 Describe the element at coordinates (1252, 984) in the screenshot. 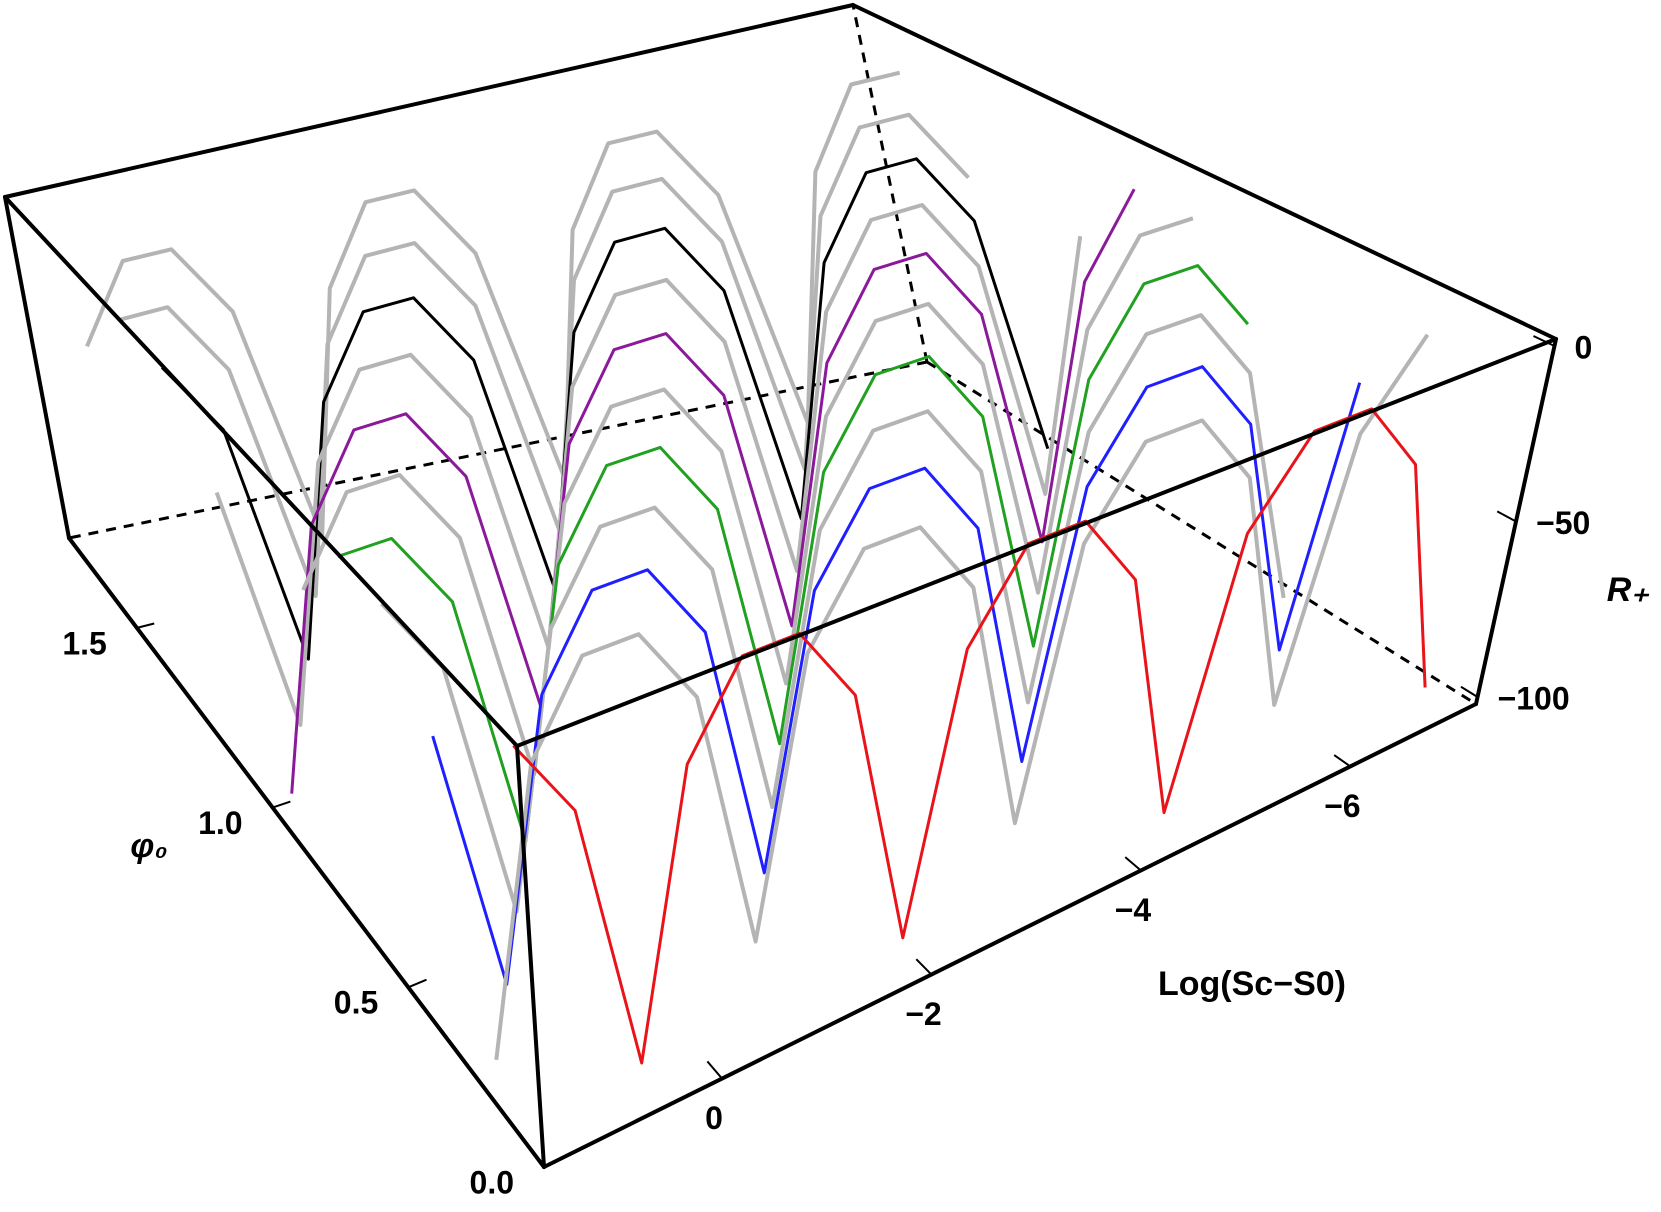

I see `x-axis-label: Log(Sc−S0)` at that location.